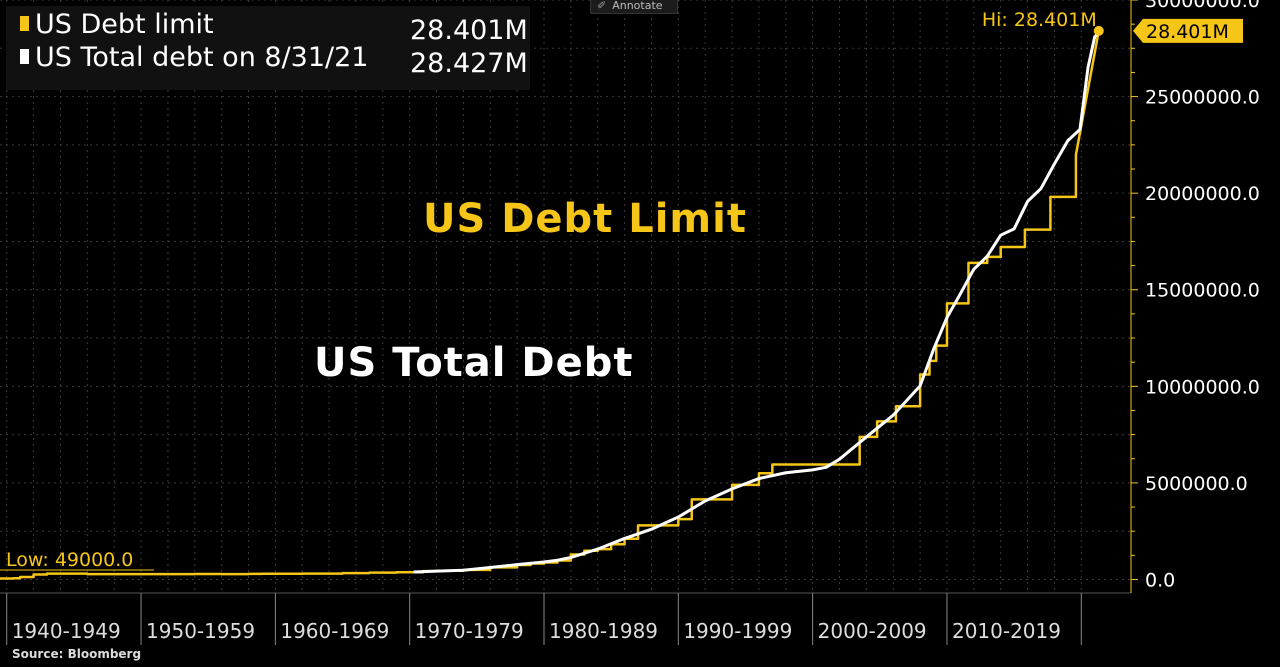 This screenshot has height=667, width=1280. I want to click on legend-swatch-white, so click(24, 56).